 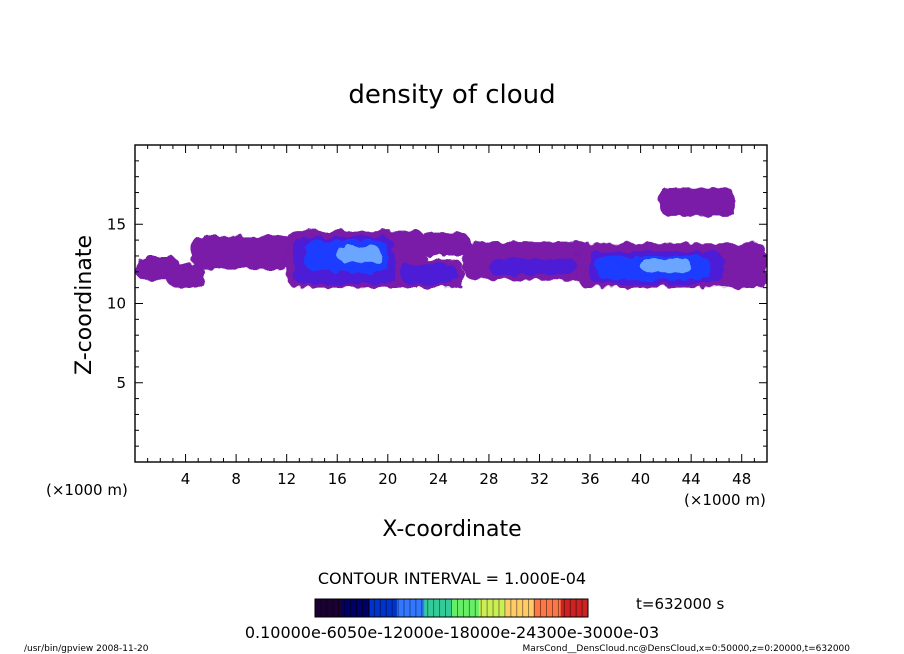 I want to click on x-unit-label: (×1000 m), so click(x=725, y=500).